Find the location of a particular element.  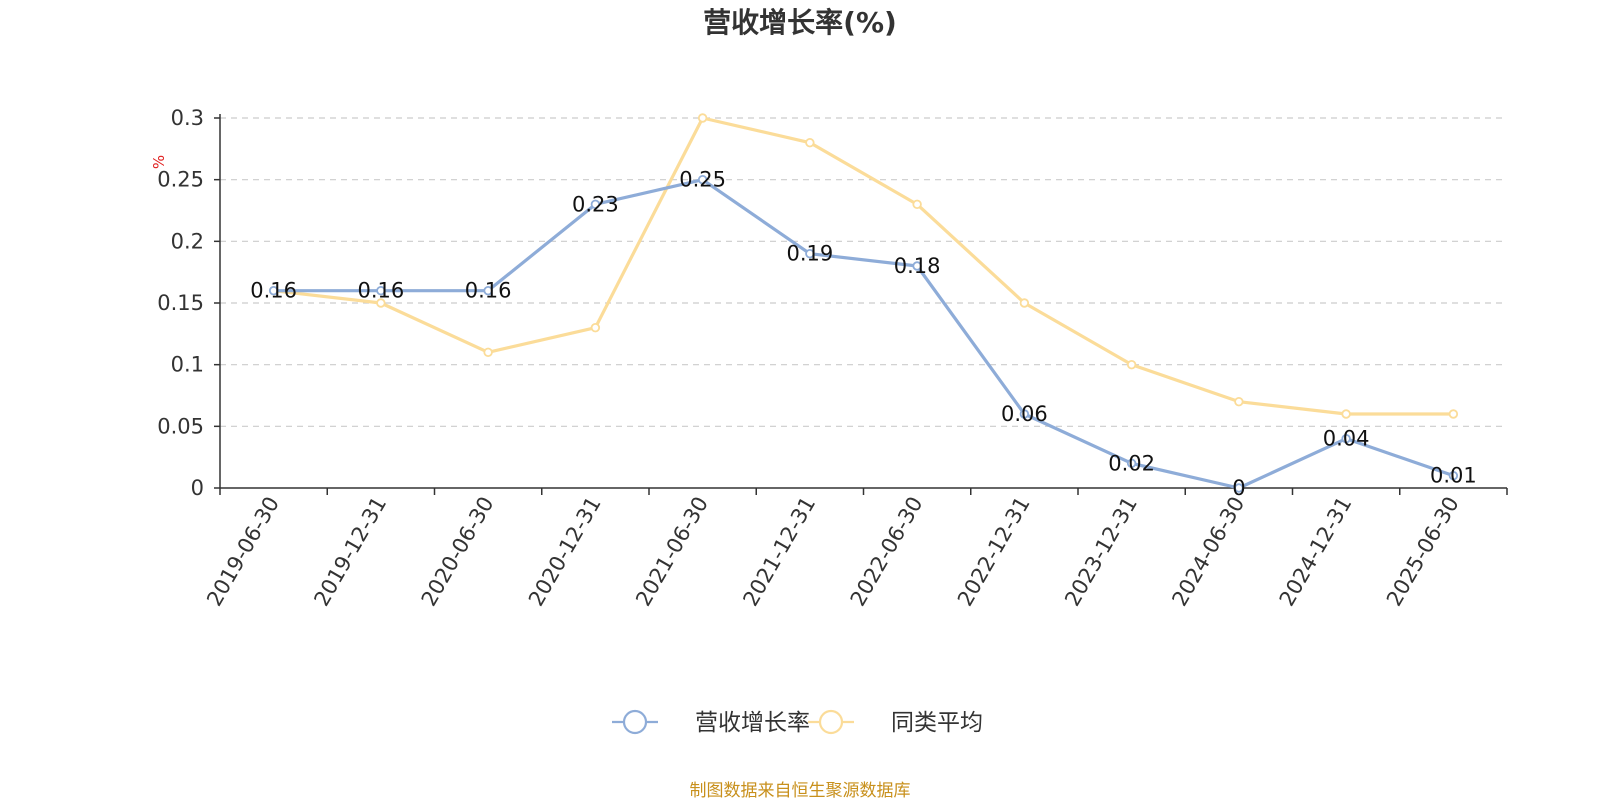

y-axis-unit: % is located at coordinates (159, 162).